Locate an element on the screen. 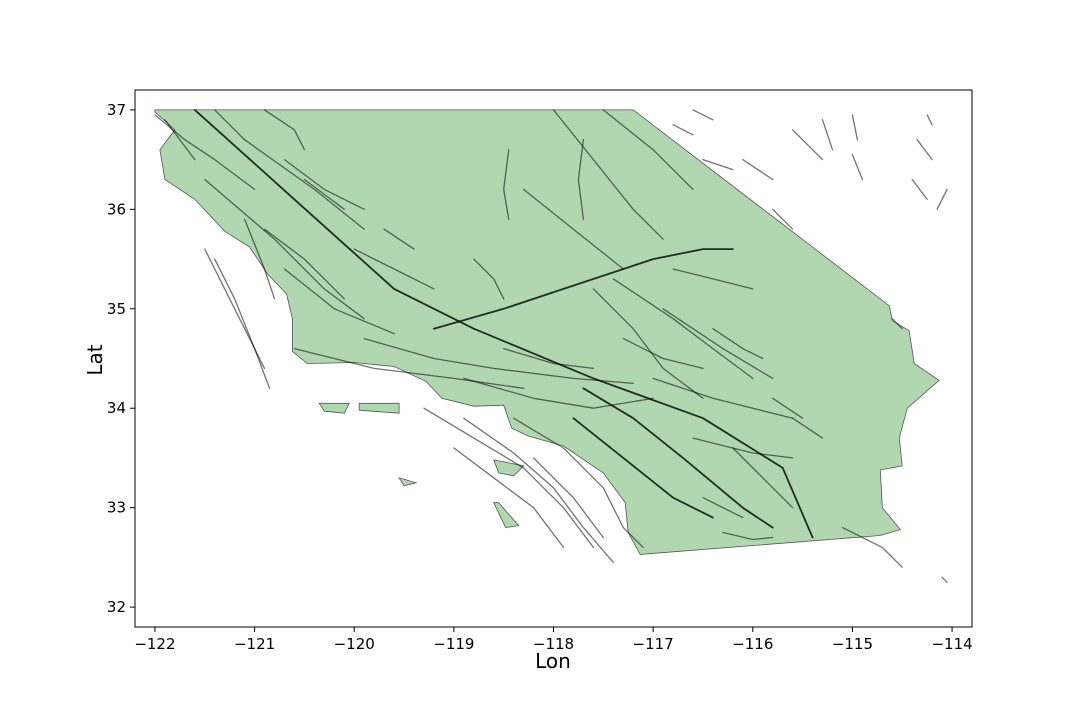 The image size is (1080, 720). x-tick-label: −116 is located at coordinates (752, 644).